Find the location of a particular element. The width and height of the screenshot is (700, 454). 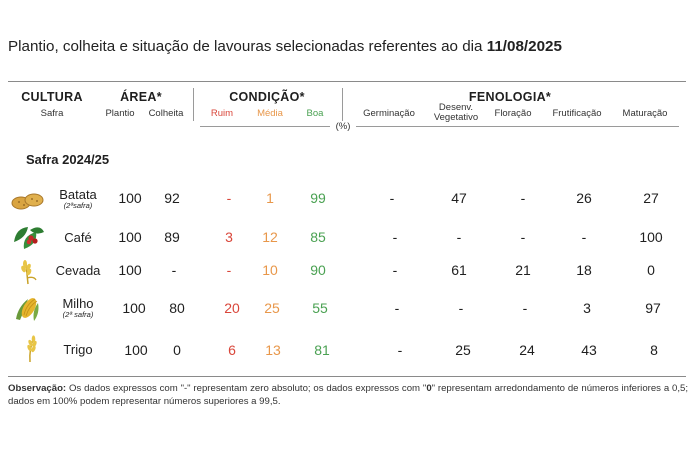

value-floracao: 21 is located at coordinates (523, 270).